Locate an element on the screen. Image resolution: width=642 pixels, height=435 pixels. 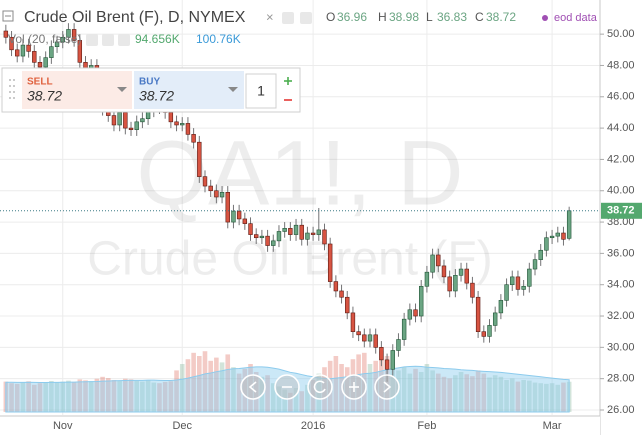
visibility-button is located at coordinates (288, 18).